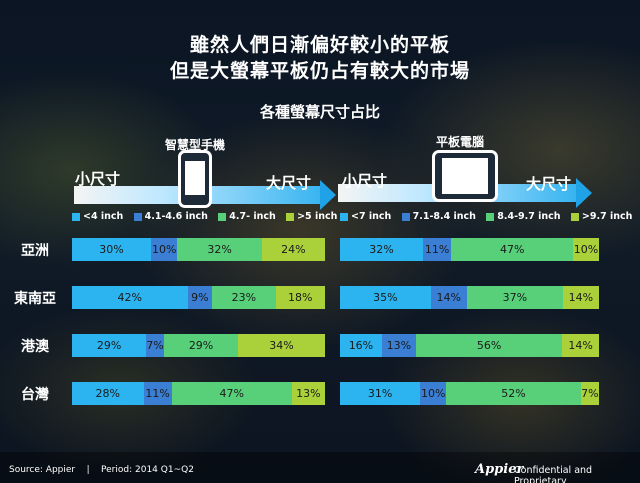  Describe the element at coordinates (371, 216) in the screenshot. I see `legend-text: <7 inch` at that location.